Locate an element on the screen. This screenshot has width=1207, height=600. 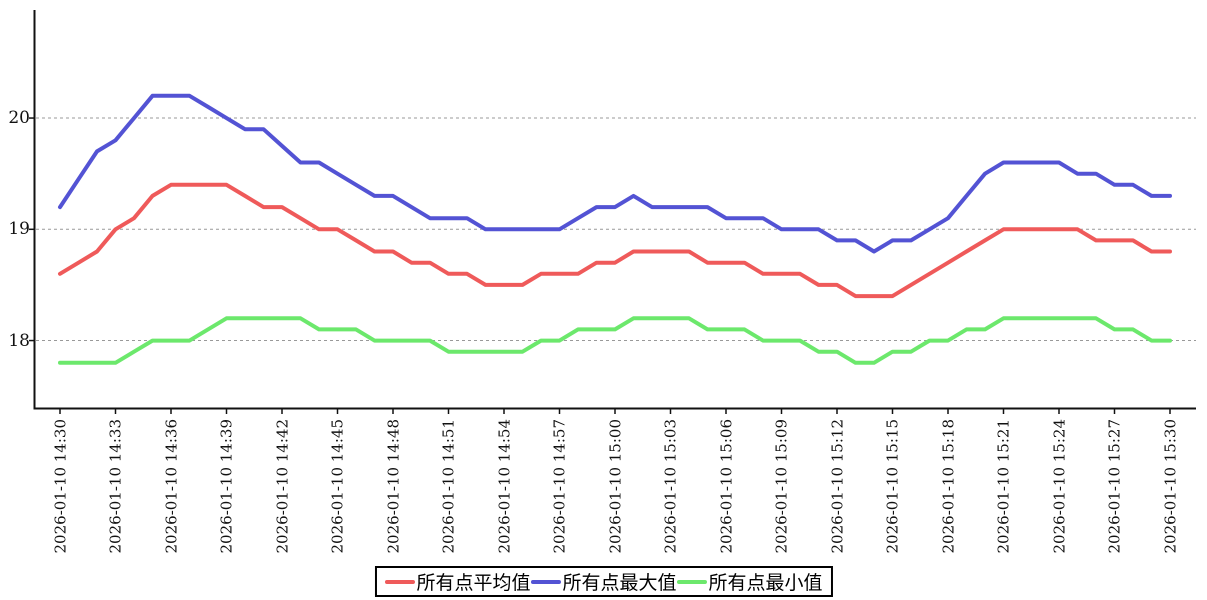
x-axis-label: 2026-01-10 15:09 is located at coordinates (781, 486).